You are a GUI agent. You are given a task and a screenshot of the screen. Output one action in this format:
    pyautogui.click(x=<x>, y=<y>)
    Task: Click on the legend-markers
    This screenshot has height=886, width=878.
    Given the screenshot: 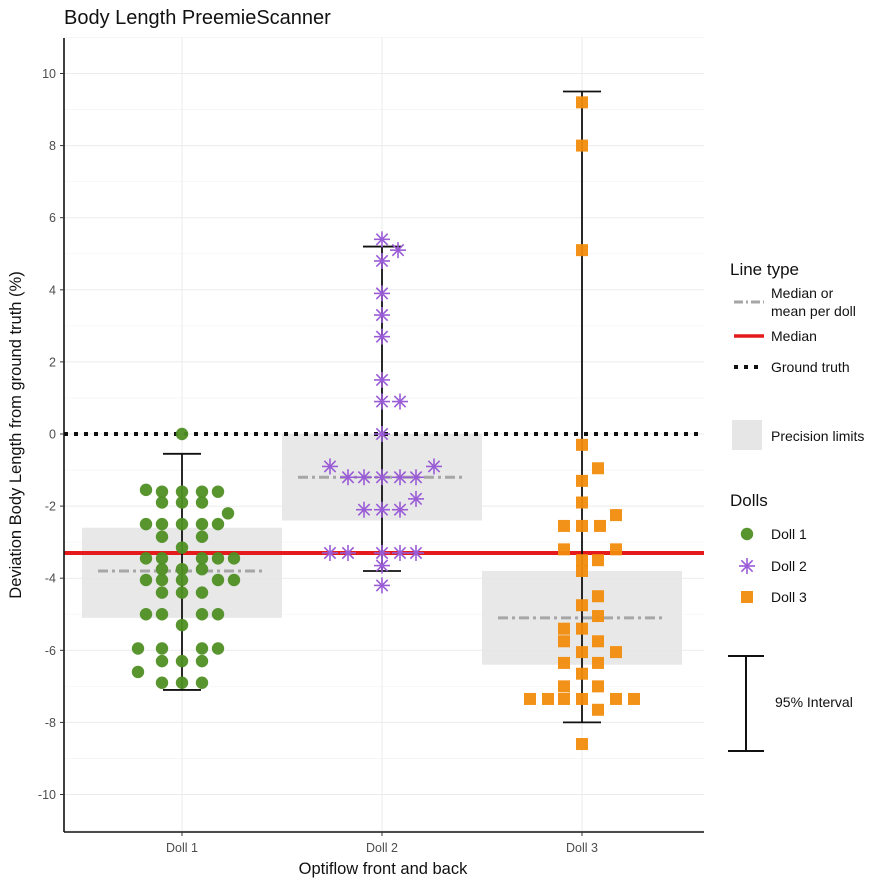 What is the action you would take?
    pyautogui.click(x=747, y=565)
    